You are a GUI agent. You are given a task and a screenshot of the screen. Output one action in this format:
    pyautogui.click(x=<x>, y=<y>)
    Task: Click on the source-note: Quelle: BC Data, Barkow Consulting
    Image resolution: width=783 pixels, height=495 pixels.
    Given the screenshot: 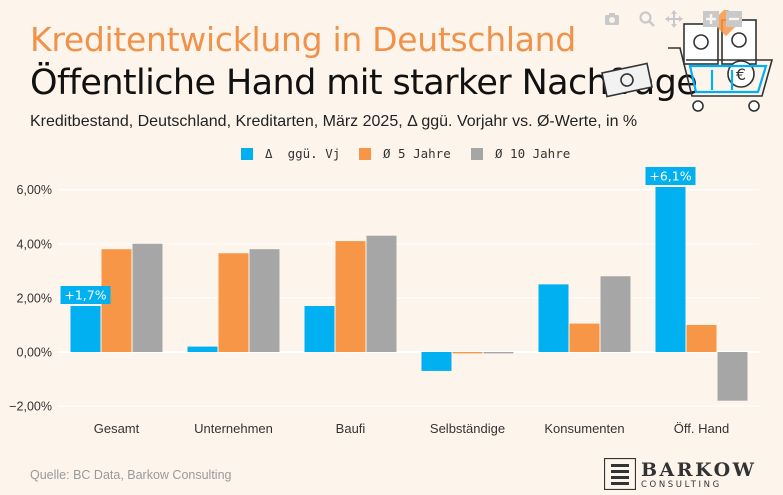 What is the action you would take?
    pyautogui.click(x=131, y=475)
    